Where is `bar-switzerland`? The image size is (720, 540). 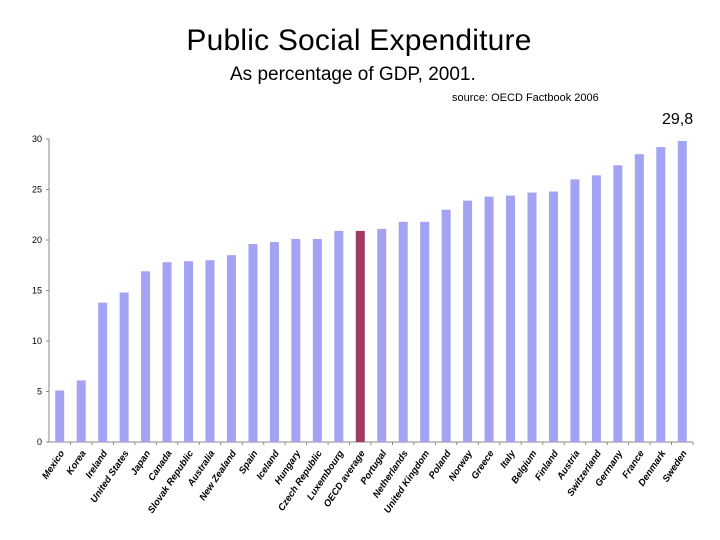
bar-switzerland is located at coordinates (596, 309).